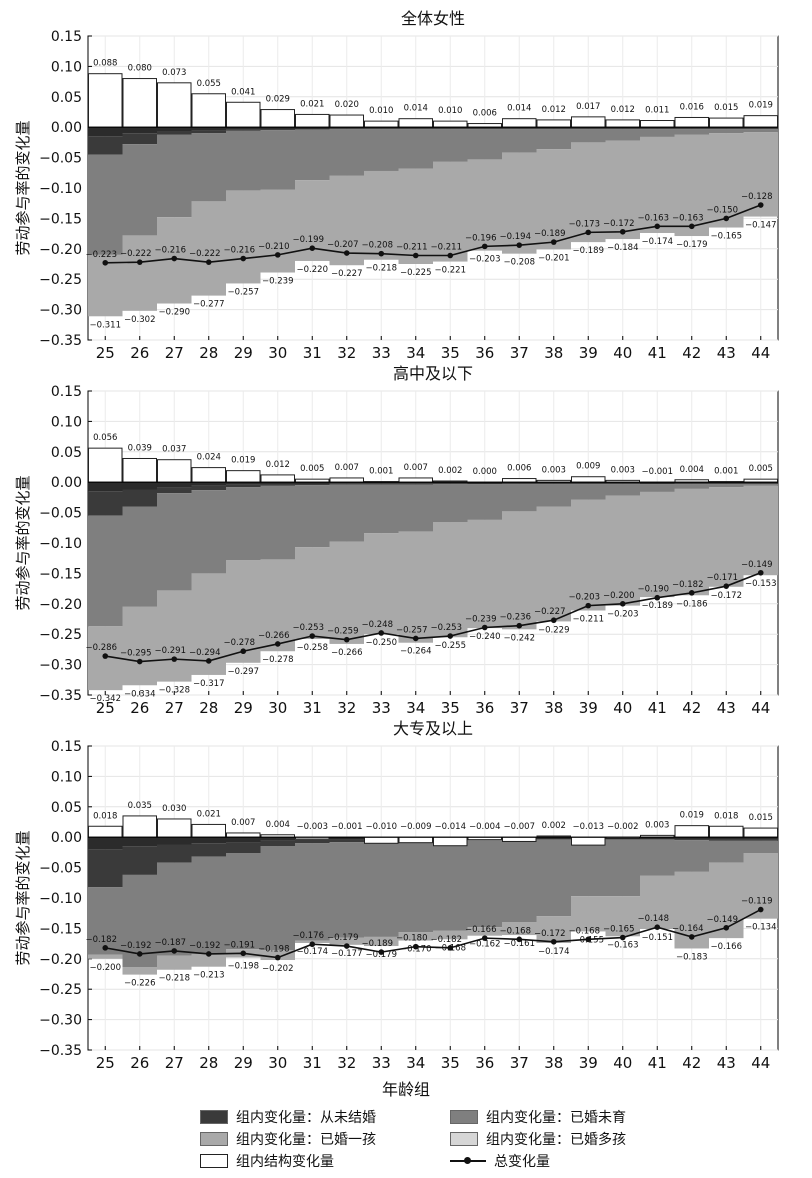 This screenshot has height=1178, width=812. What do you see at coordinates (722, 920) in the screenshot?
I see `total-value-label: −0.149` at bounding box center [722, 920].